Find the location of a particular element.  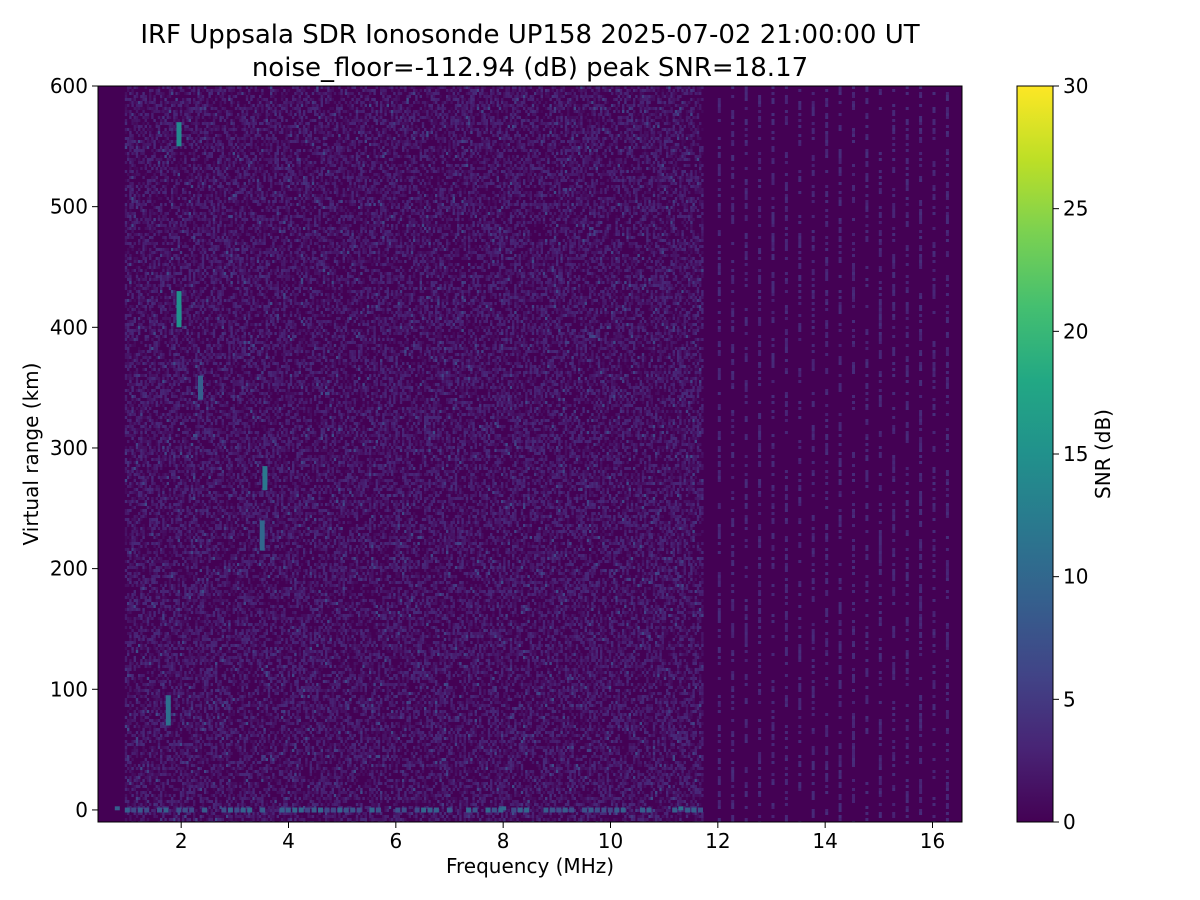

y-tick-label: 400 is located at coordinates (69, 327).